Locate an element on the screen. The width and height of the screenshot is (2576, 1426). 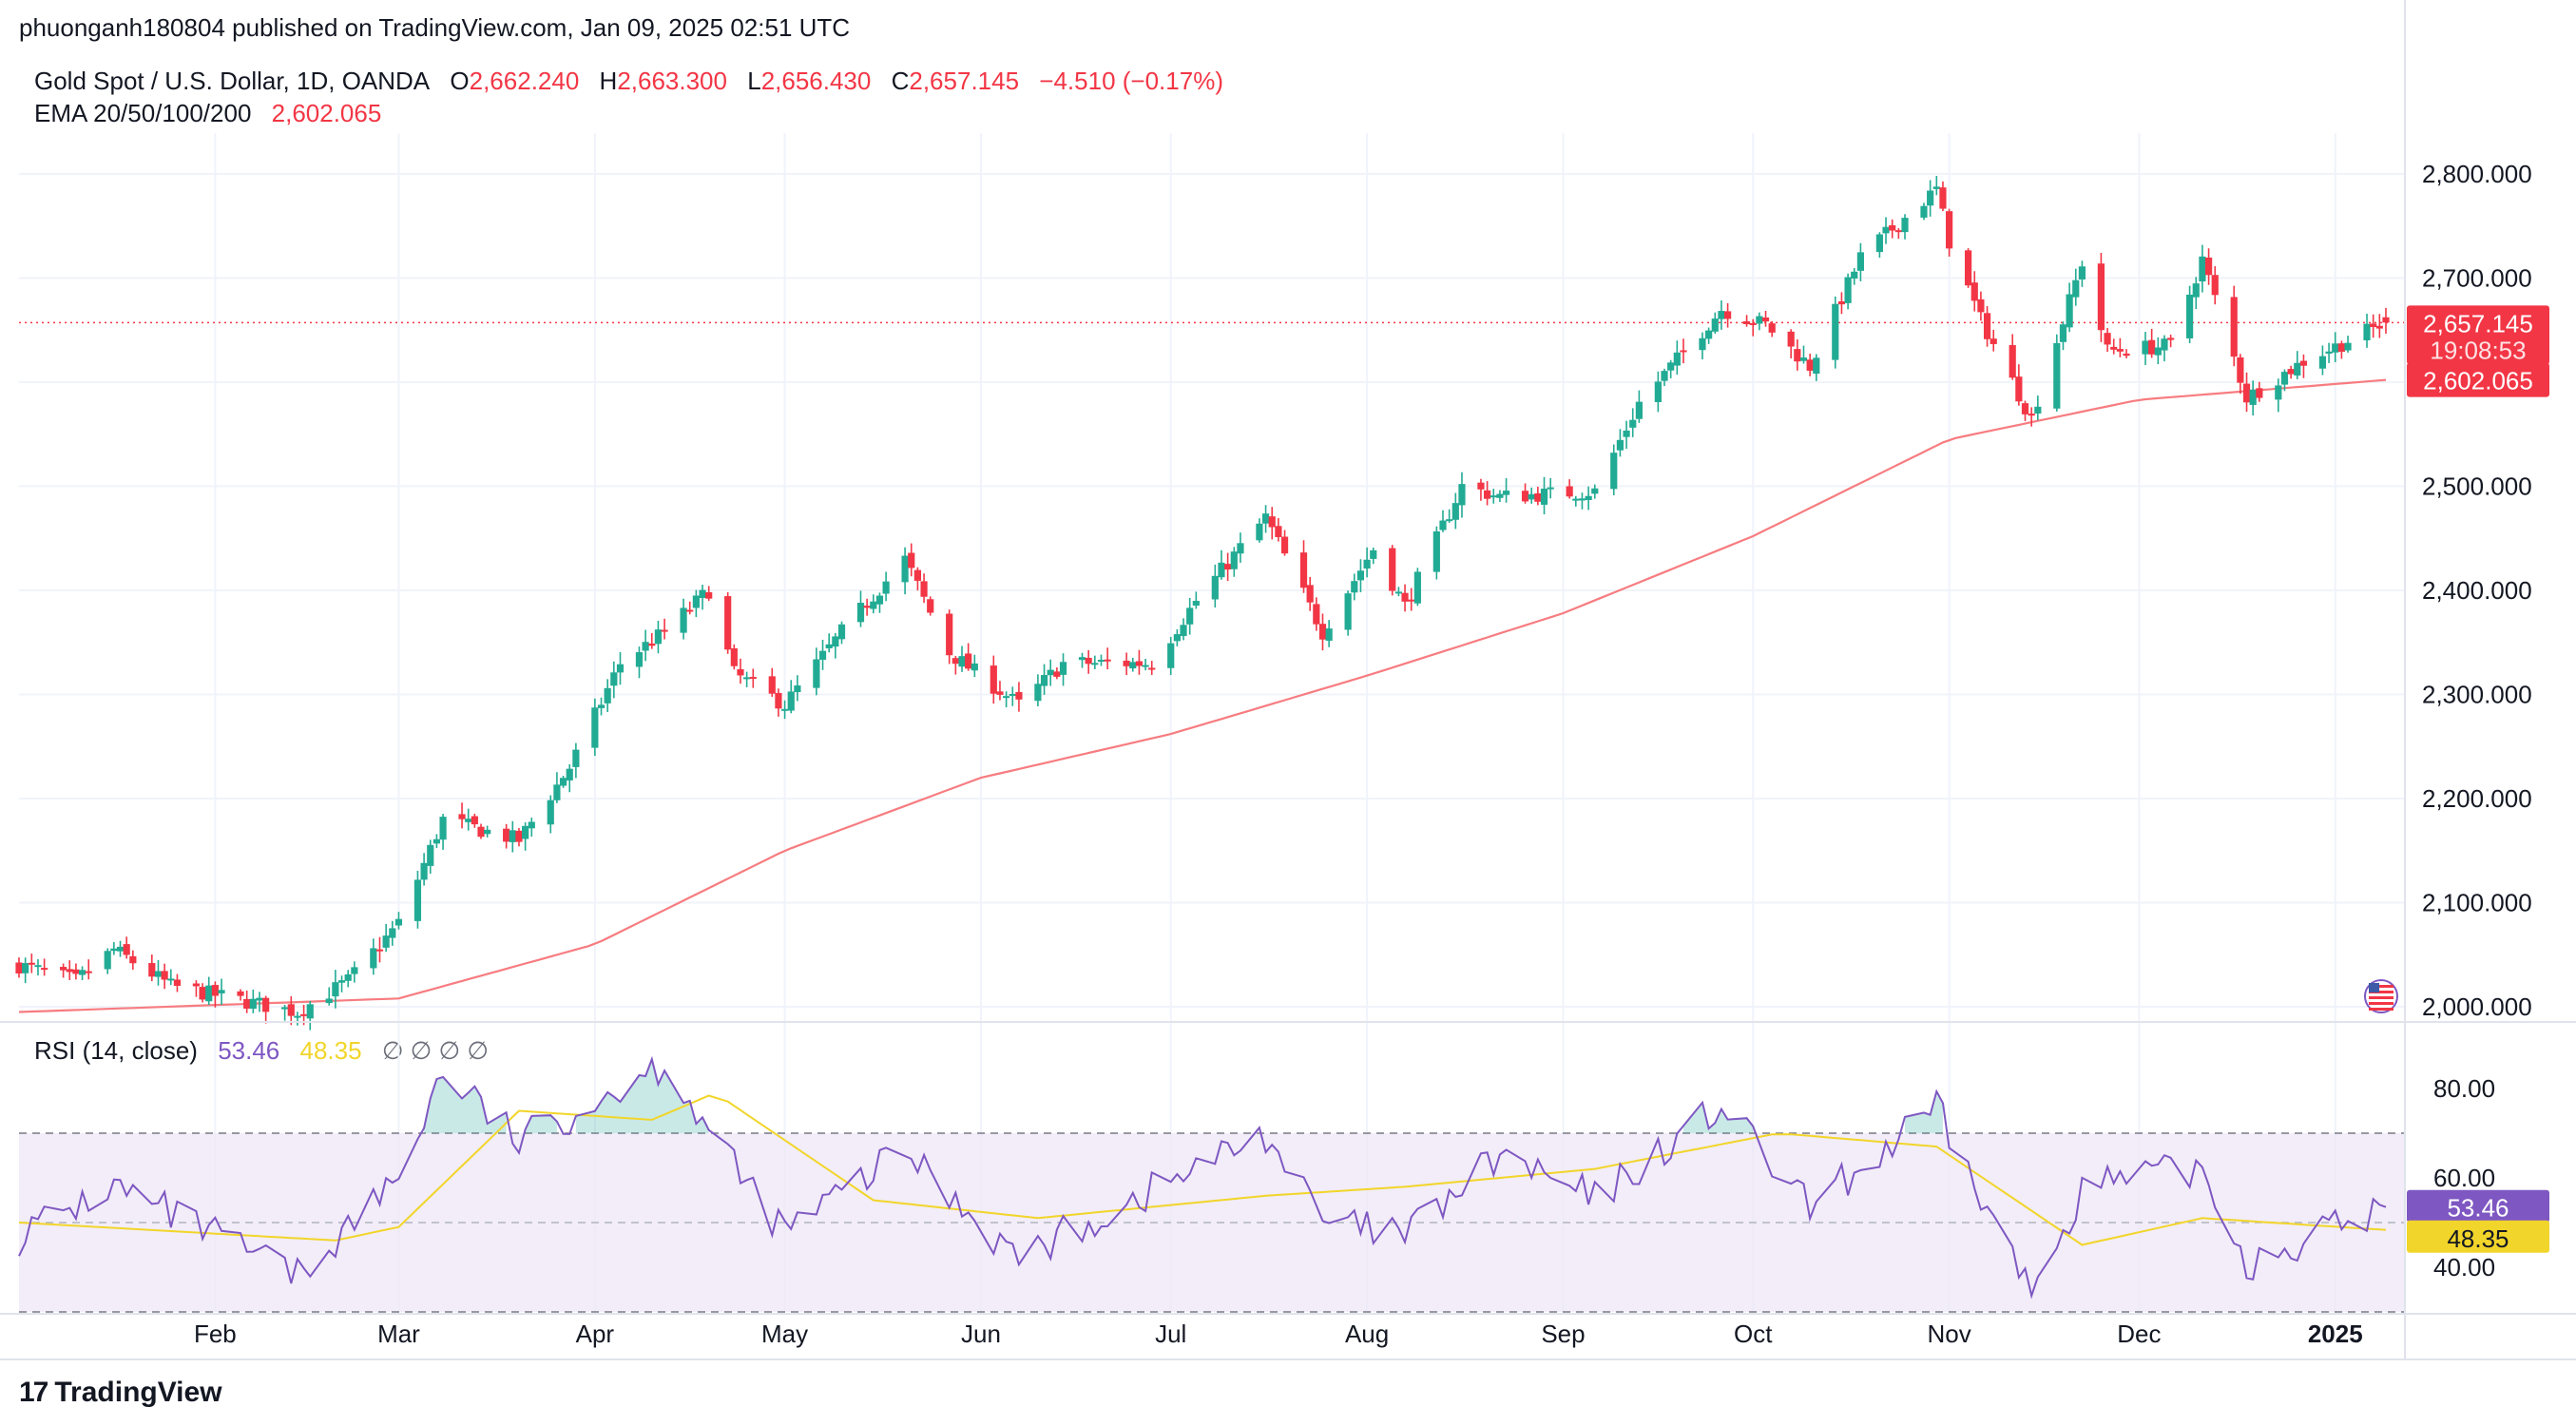
rsi-tick-label: 40.00 is located at coordinates (2464, 1267).